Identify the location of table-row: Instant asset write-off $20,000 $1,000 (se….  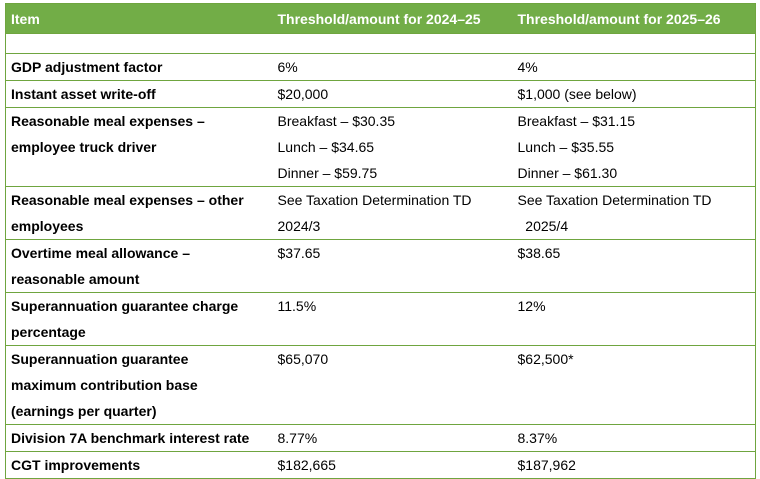
(380, 94).